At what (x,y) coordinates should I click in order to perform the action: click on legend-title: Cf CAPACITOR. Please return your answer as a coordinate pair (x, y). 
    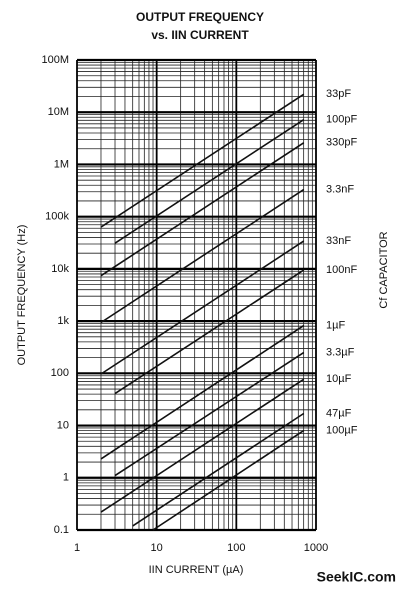
    Looking at the image, I should click on (384, 269).